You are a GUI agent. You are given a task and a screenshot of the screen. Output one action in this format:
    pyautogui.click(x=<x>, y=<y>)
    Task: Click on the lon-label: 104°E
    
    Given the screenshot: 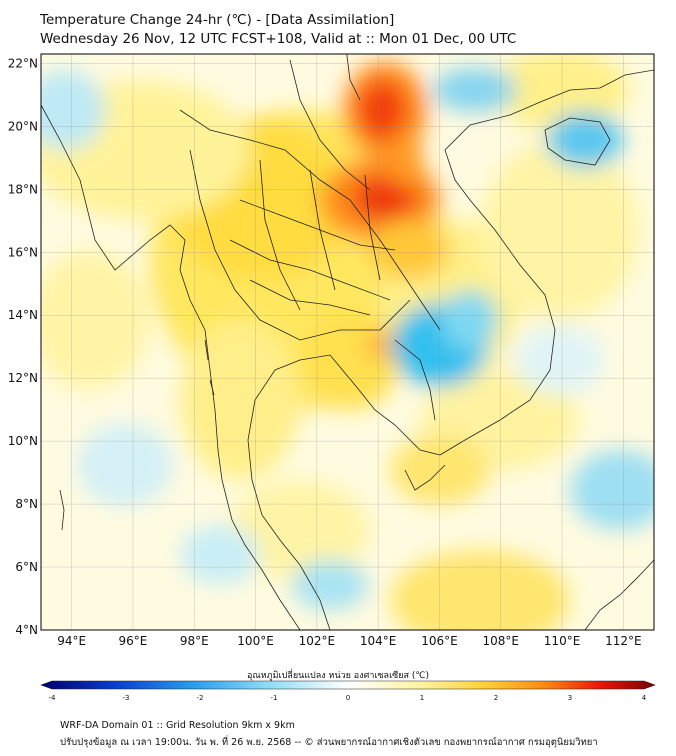 What is the action you would take?
    pyautogui.click(x=378, y=641)
    